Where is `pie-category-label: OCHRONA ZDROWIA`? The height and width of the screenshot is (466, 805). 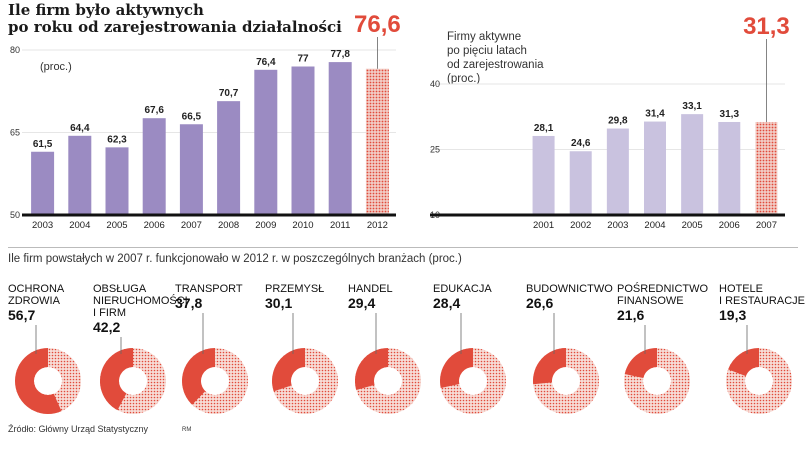
pie-category-label: OCHRONA ZDROWIA is located at coordinates (36, 295).